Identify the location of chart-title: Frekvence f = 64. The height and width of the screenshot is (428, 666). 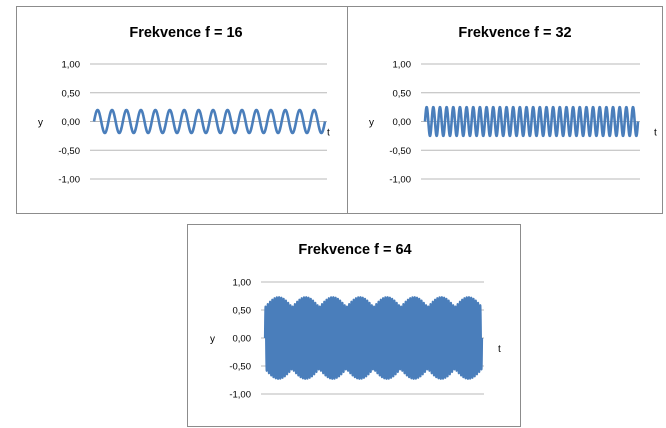
(354, 250).